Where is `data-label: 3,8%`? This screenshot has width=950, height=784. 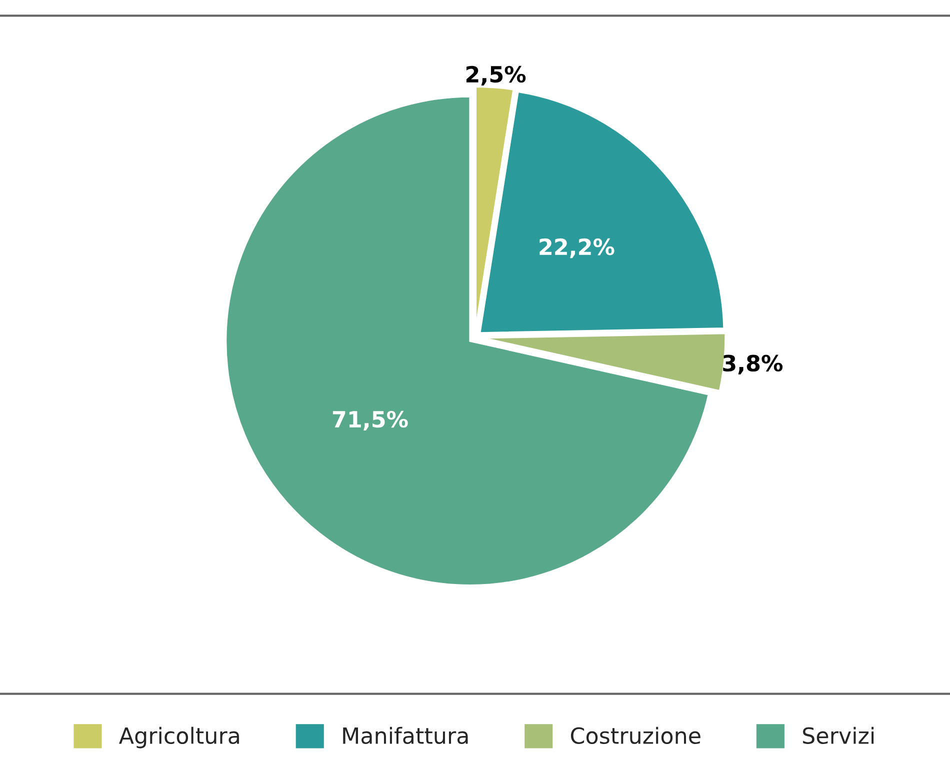 data-label: 3,8% is located at coordinates (753, 364).